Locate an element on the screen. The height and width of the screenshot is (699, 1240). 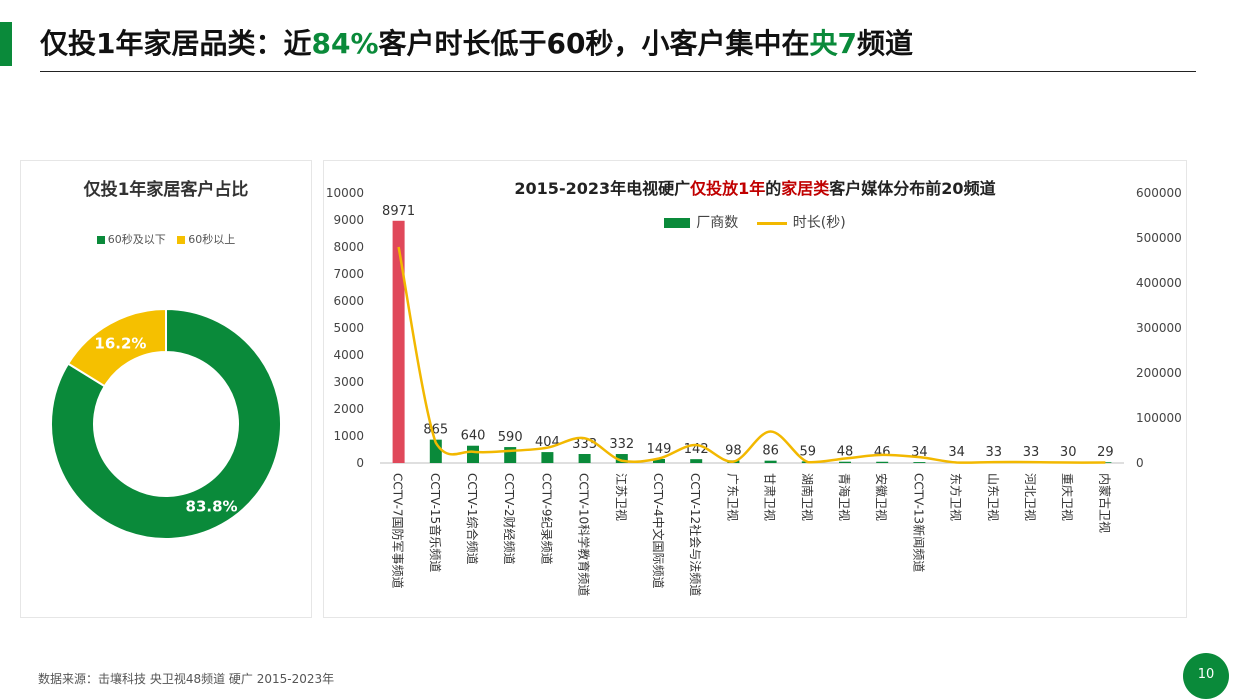
y-right-tick-2: 200000 is located at coordinates (1159, 373).